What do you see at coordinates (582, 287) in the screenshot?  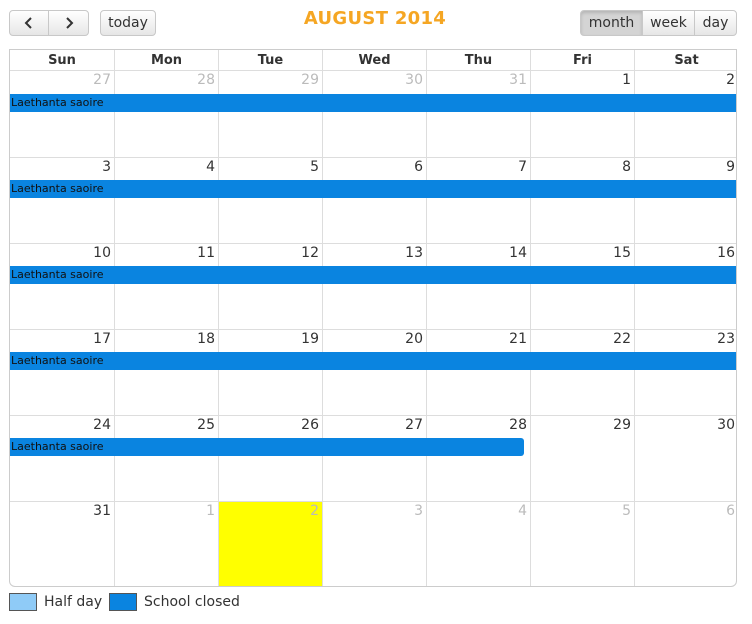 I see `day-cell: 15` at bounding box center [582, 287].